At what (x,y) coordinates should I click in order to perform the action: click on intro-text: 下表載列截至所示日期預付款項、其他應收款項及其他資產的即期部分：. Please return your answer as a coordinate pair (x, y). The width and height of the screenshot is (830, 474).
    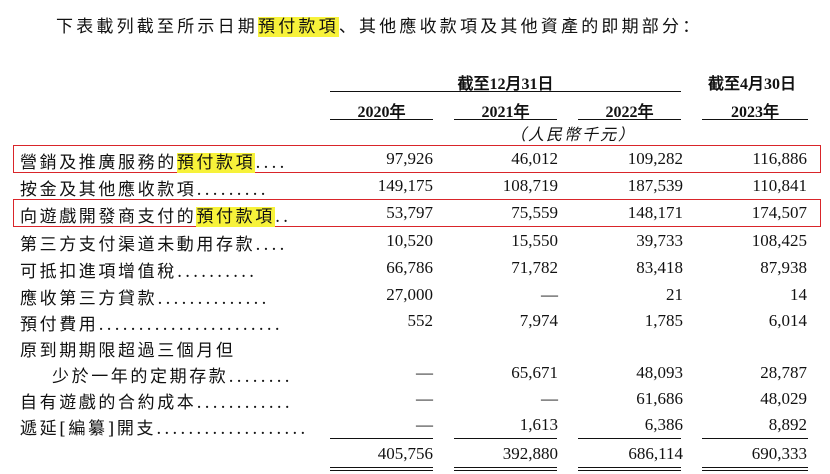
    Looking at the image, I should click on (379, 24).